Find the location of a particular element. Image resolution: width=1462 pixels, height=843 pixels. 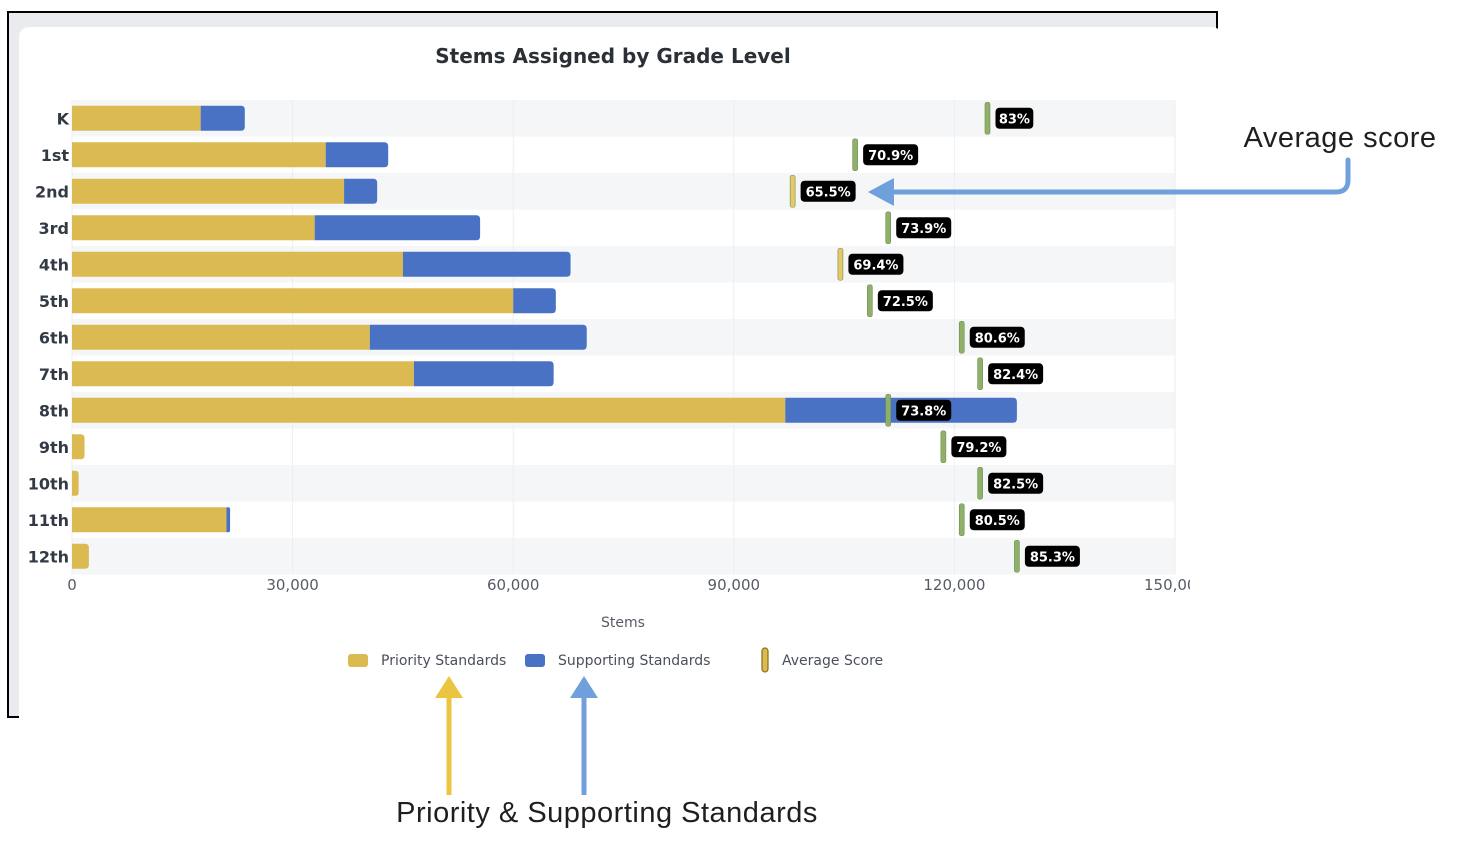

legend-swatch-priority is located at coordinates (358, 660).